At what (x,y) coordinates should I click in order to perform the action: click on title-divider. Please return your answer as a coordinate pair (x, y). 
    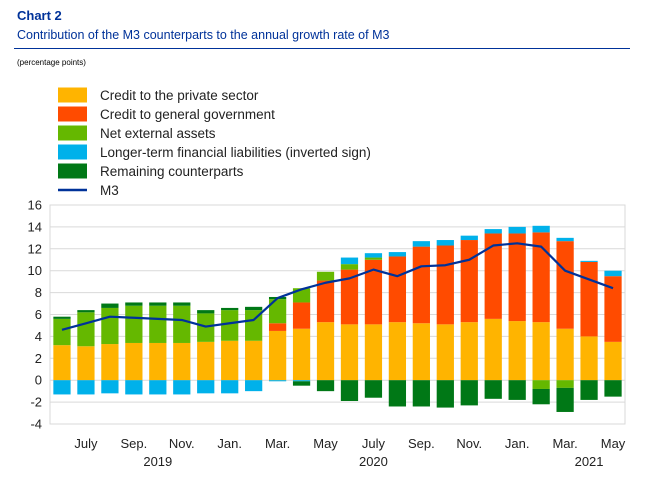
    Looking at the image, I should click on (322, 48).